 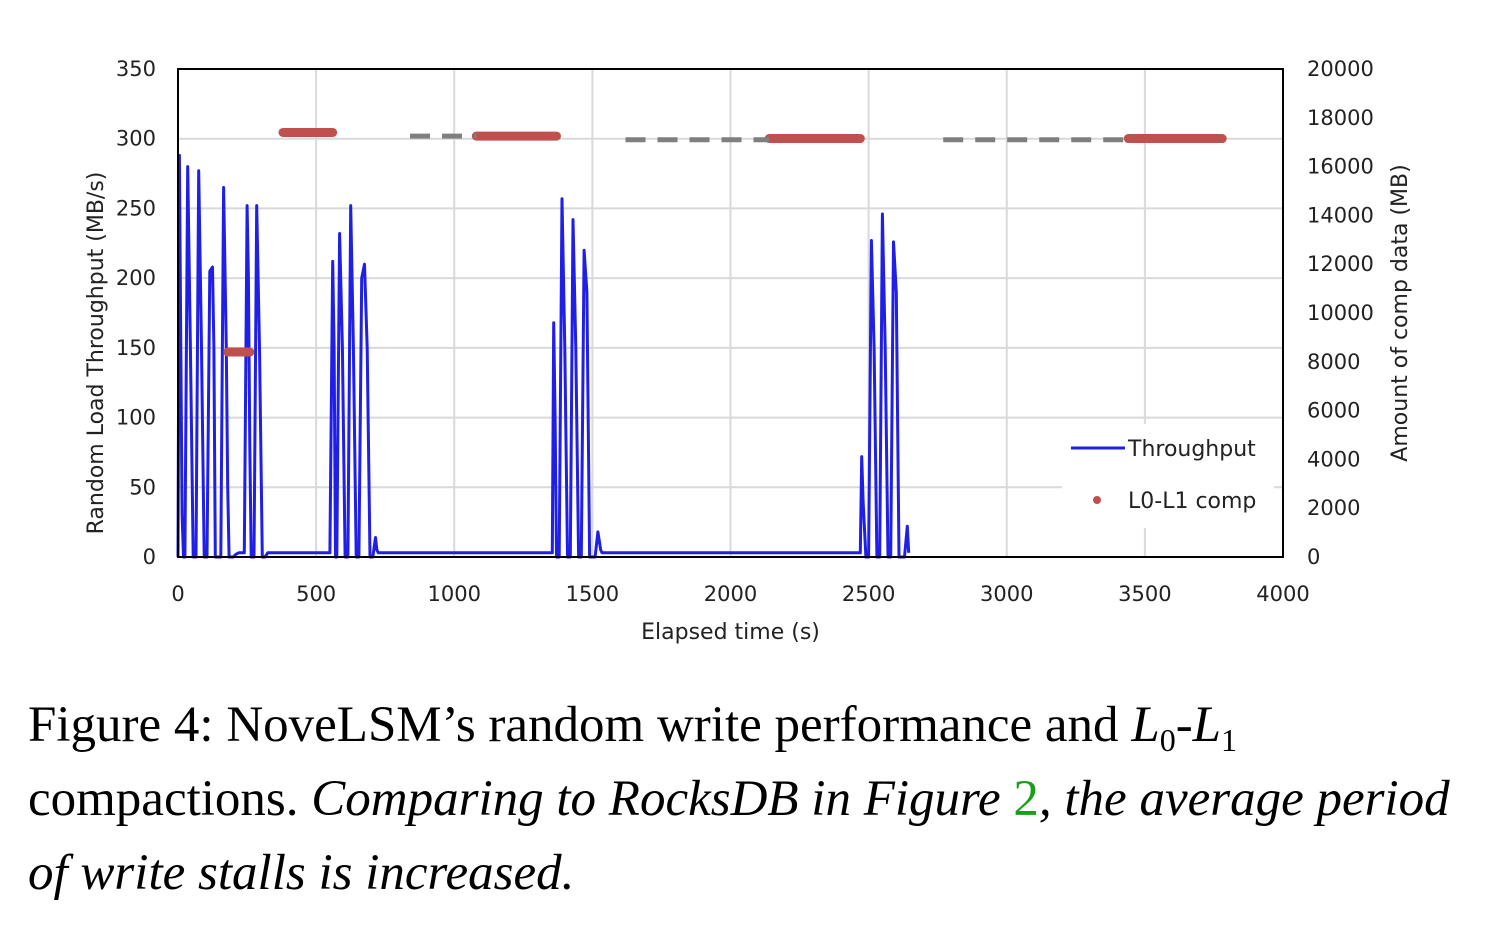 I want to click on y2-tick-label: 16000, so click(x=1340, y=167).